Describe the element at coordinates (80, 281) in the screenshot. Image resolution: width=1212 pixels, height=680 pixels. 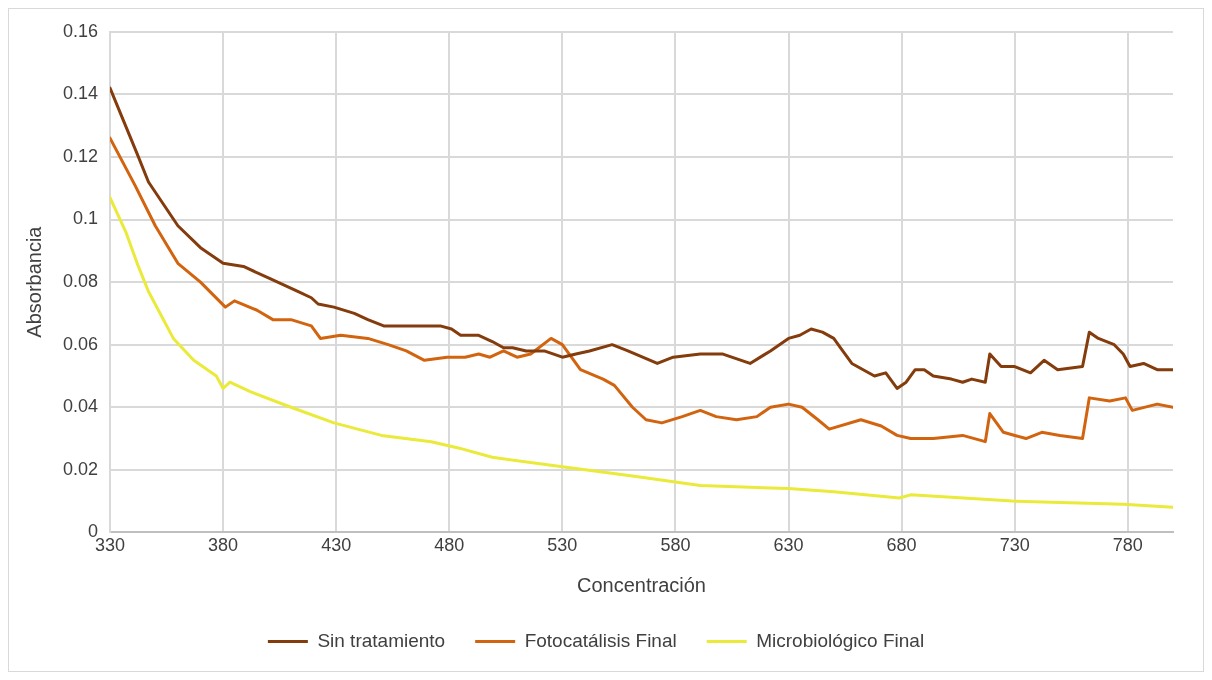
I see `y-tick-label: 0.08` at that location.